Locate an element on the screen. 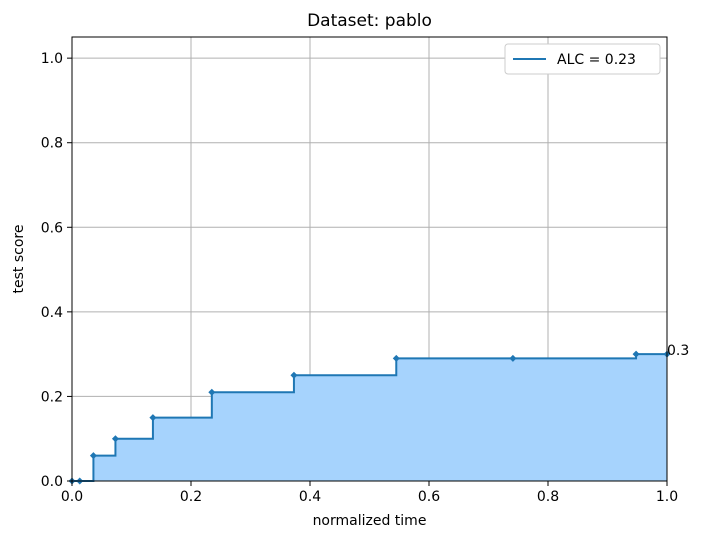 Image resolution: width=705 pixels, height=540 pixels. legend-box is located at coordinates (582, 59).